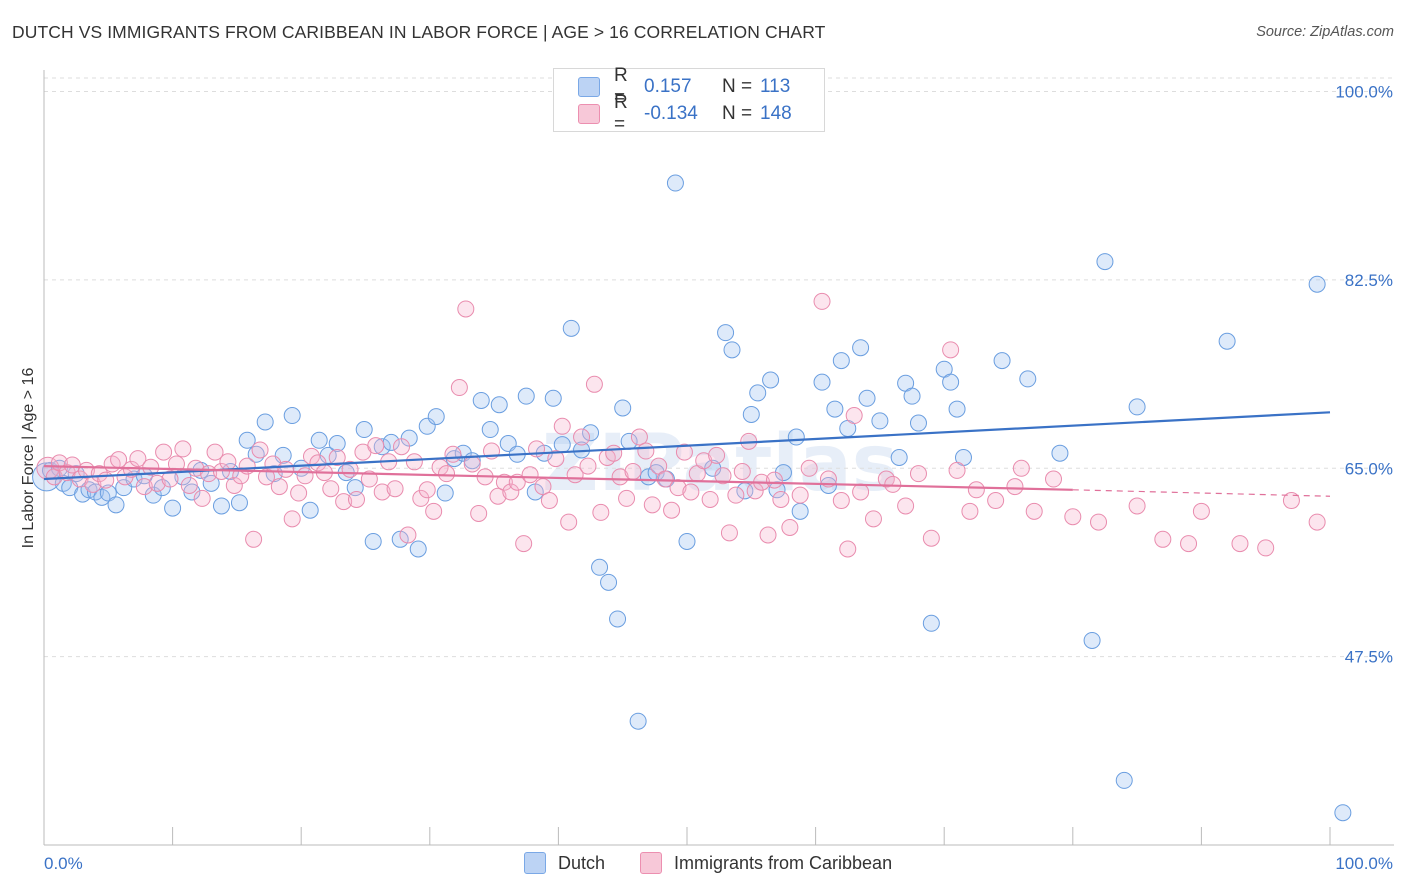 This screenshot has height=892, width=1406. What do you see at coordinates (1325, 32) in the screenshot?
I see `chart-source: Source: ZipAtlas.com` at bounding box center [1325, 32].